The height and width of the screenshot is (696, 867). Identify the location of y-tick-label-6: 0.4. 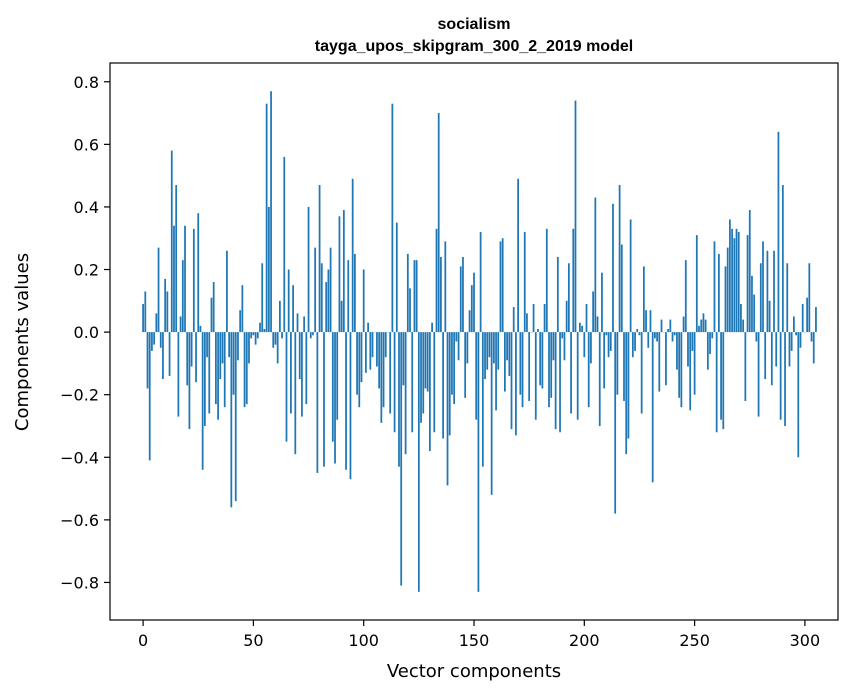
(86, 207).